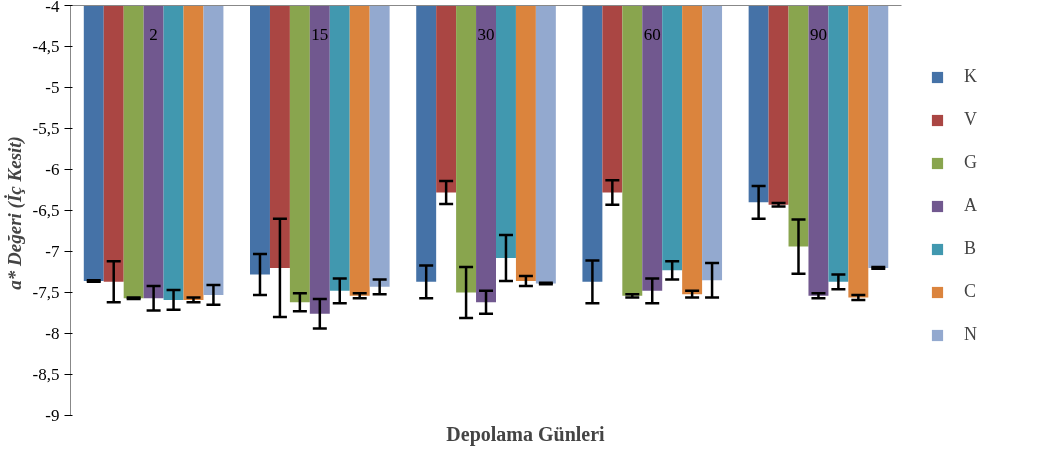 The image size is (1037, 473). What do you see at coordinates (153, 34) in the screenshot?
I see `x-tick-label: 2` at bounding box center [153, 34].